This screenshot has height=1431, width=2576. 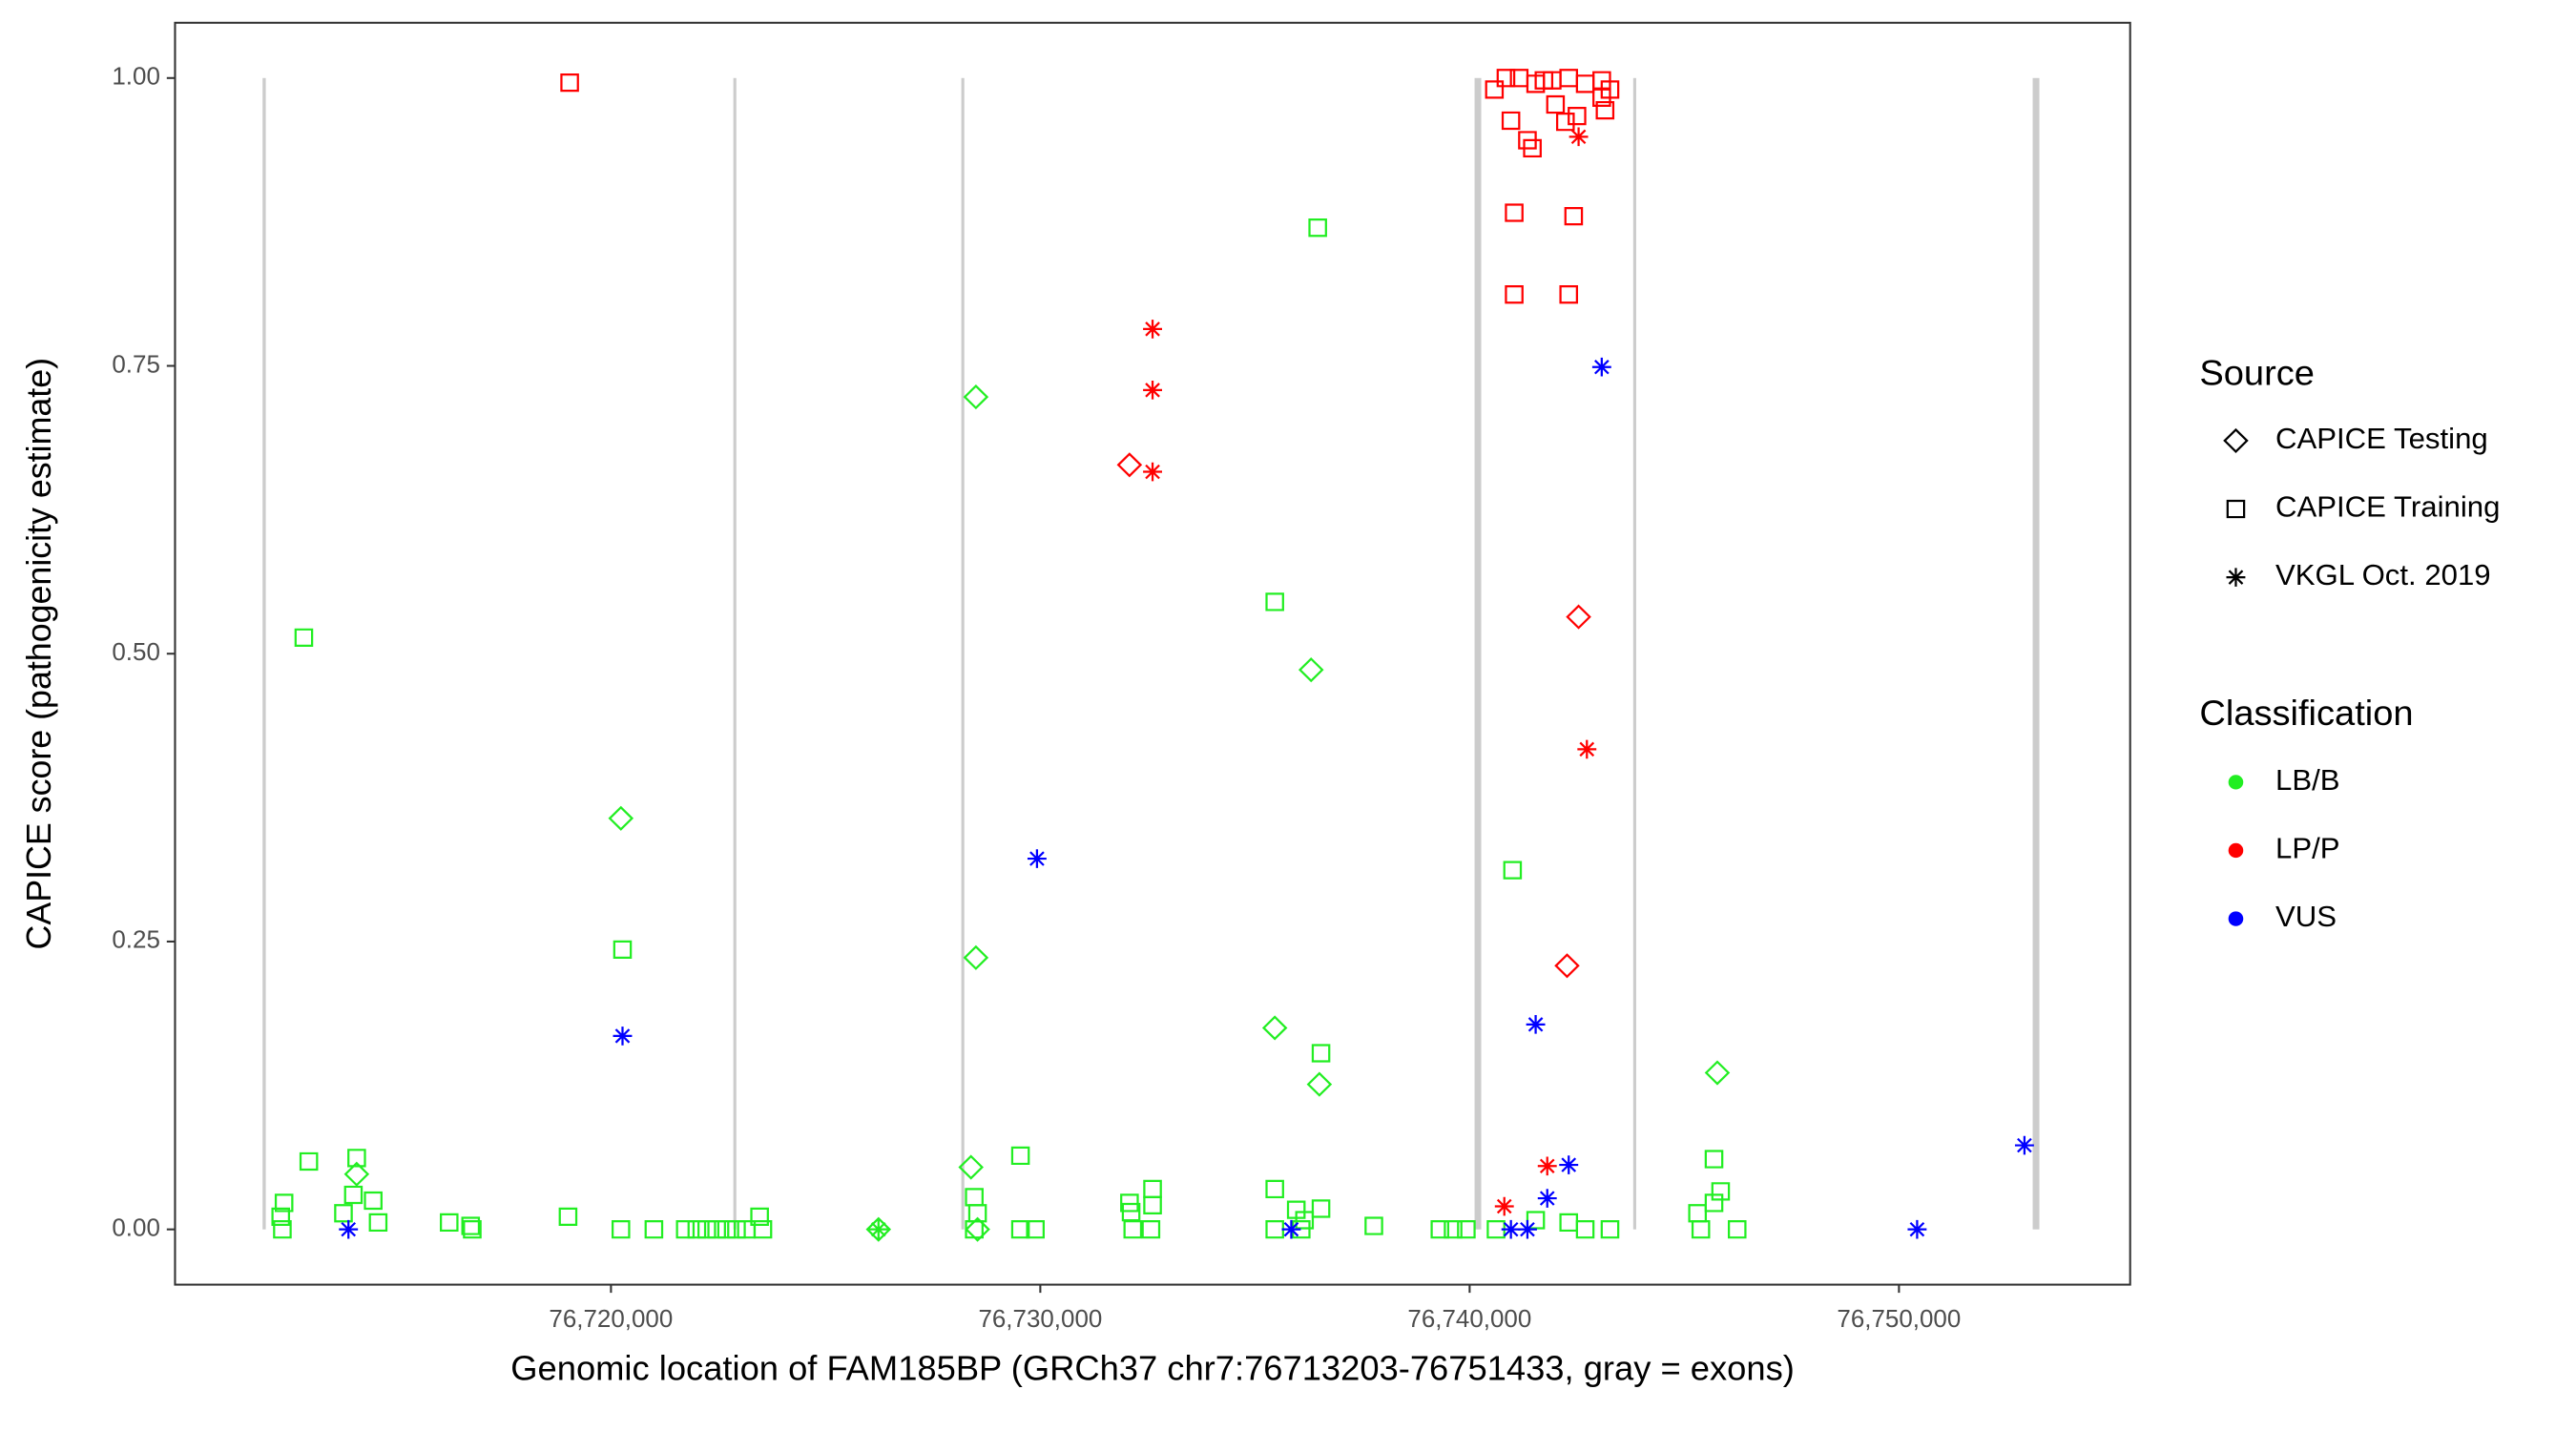 I want to click on x-tick-label: 76,720,000, so click(x=611, y=1319).